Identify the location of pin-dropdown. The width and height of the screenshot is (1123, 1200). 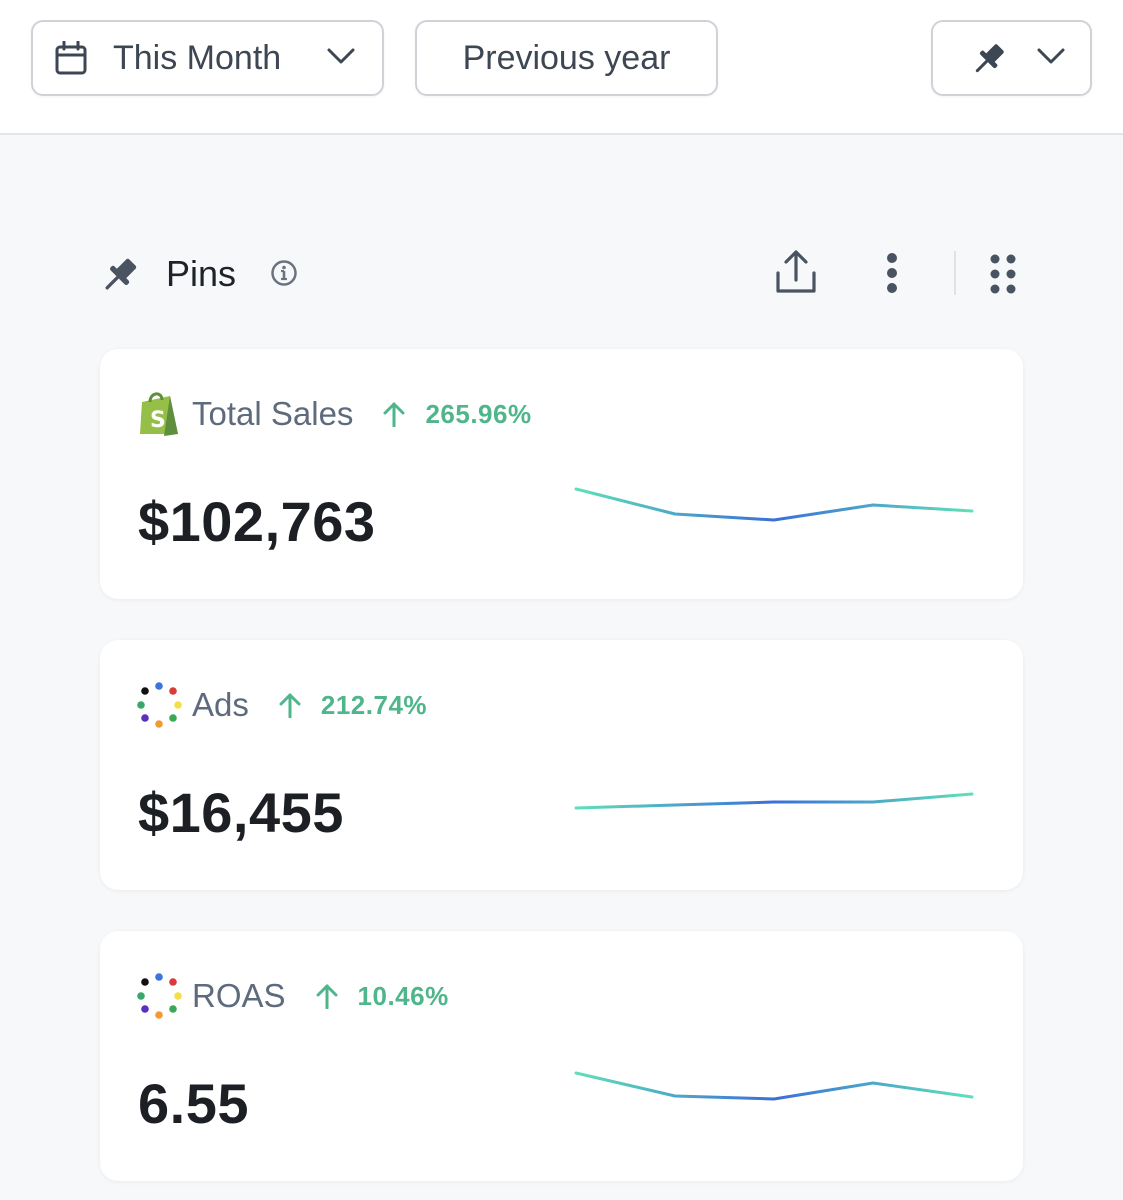
(1011, 58).